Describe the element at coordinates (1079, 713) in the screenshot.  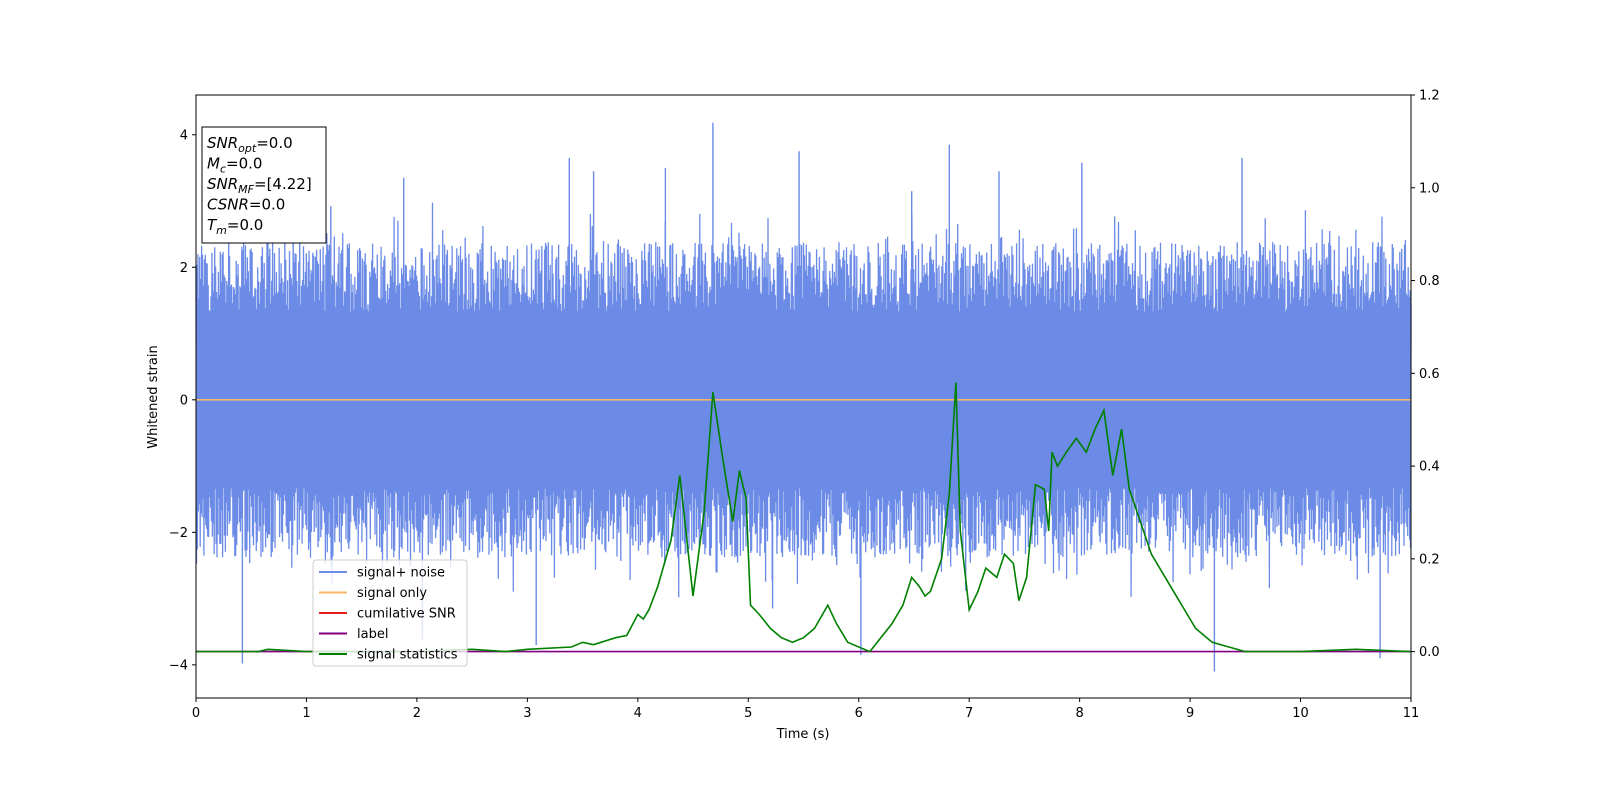
I see `x-tick-label: 8` at that location.